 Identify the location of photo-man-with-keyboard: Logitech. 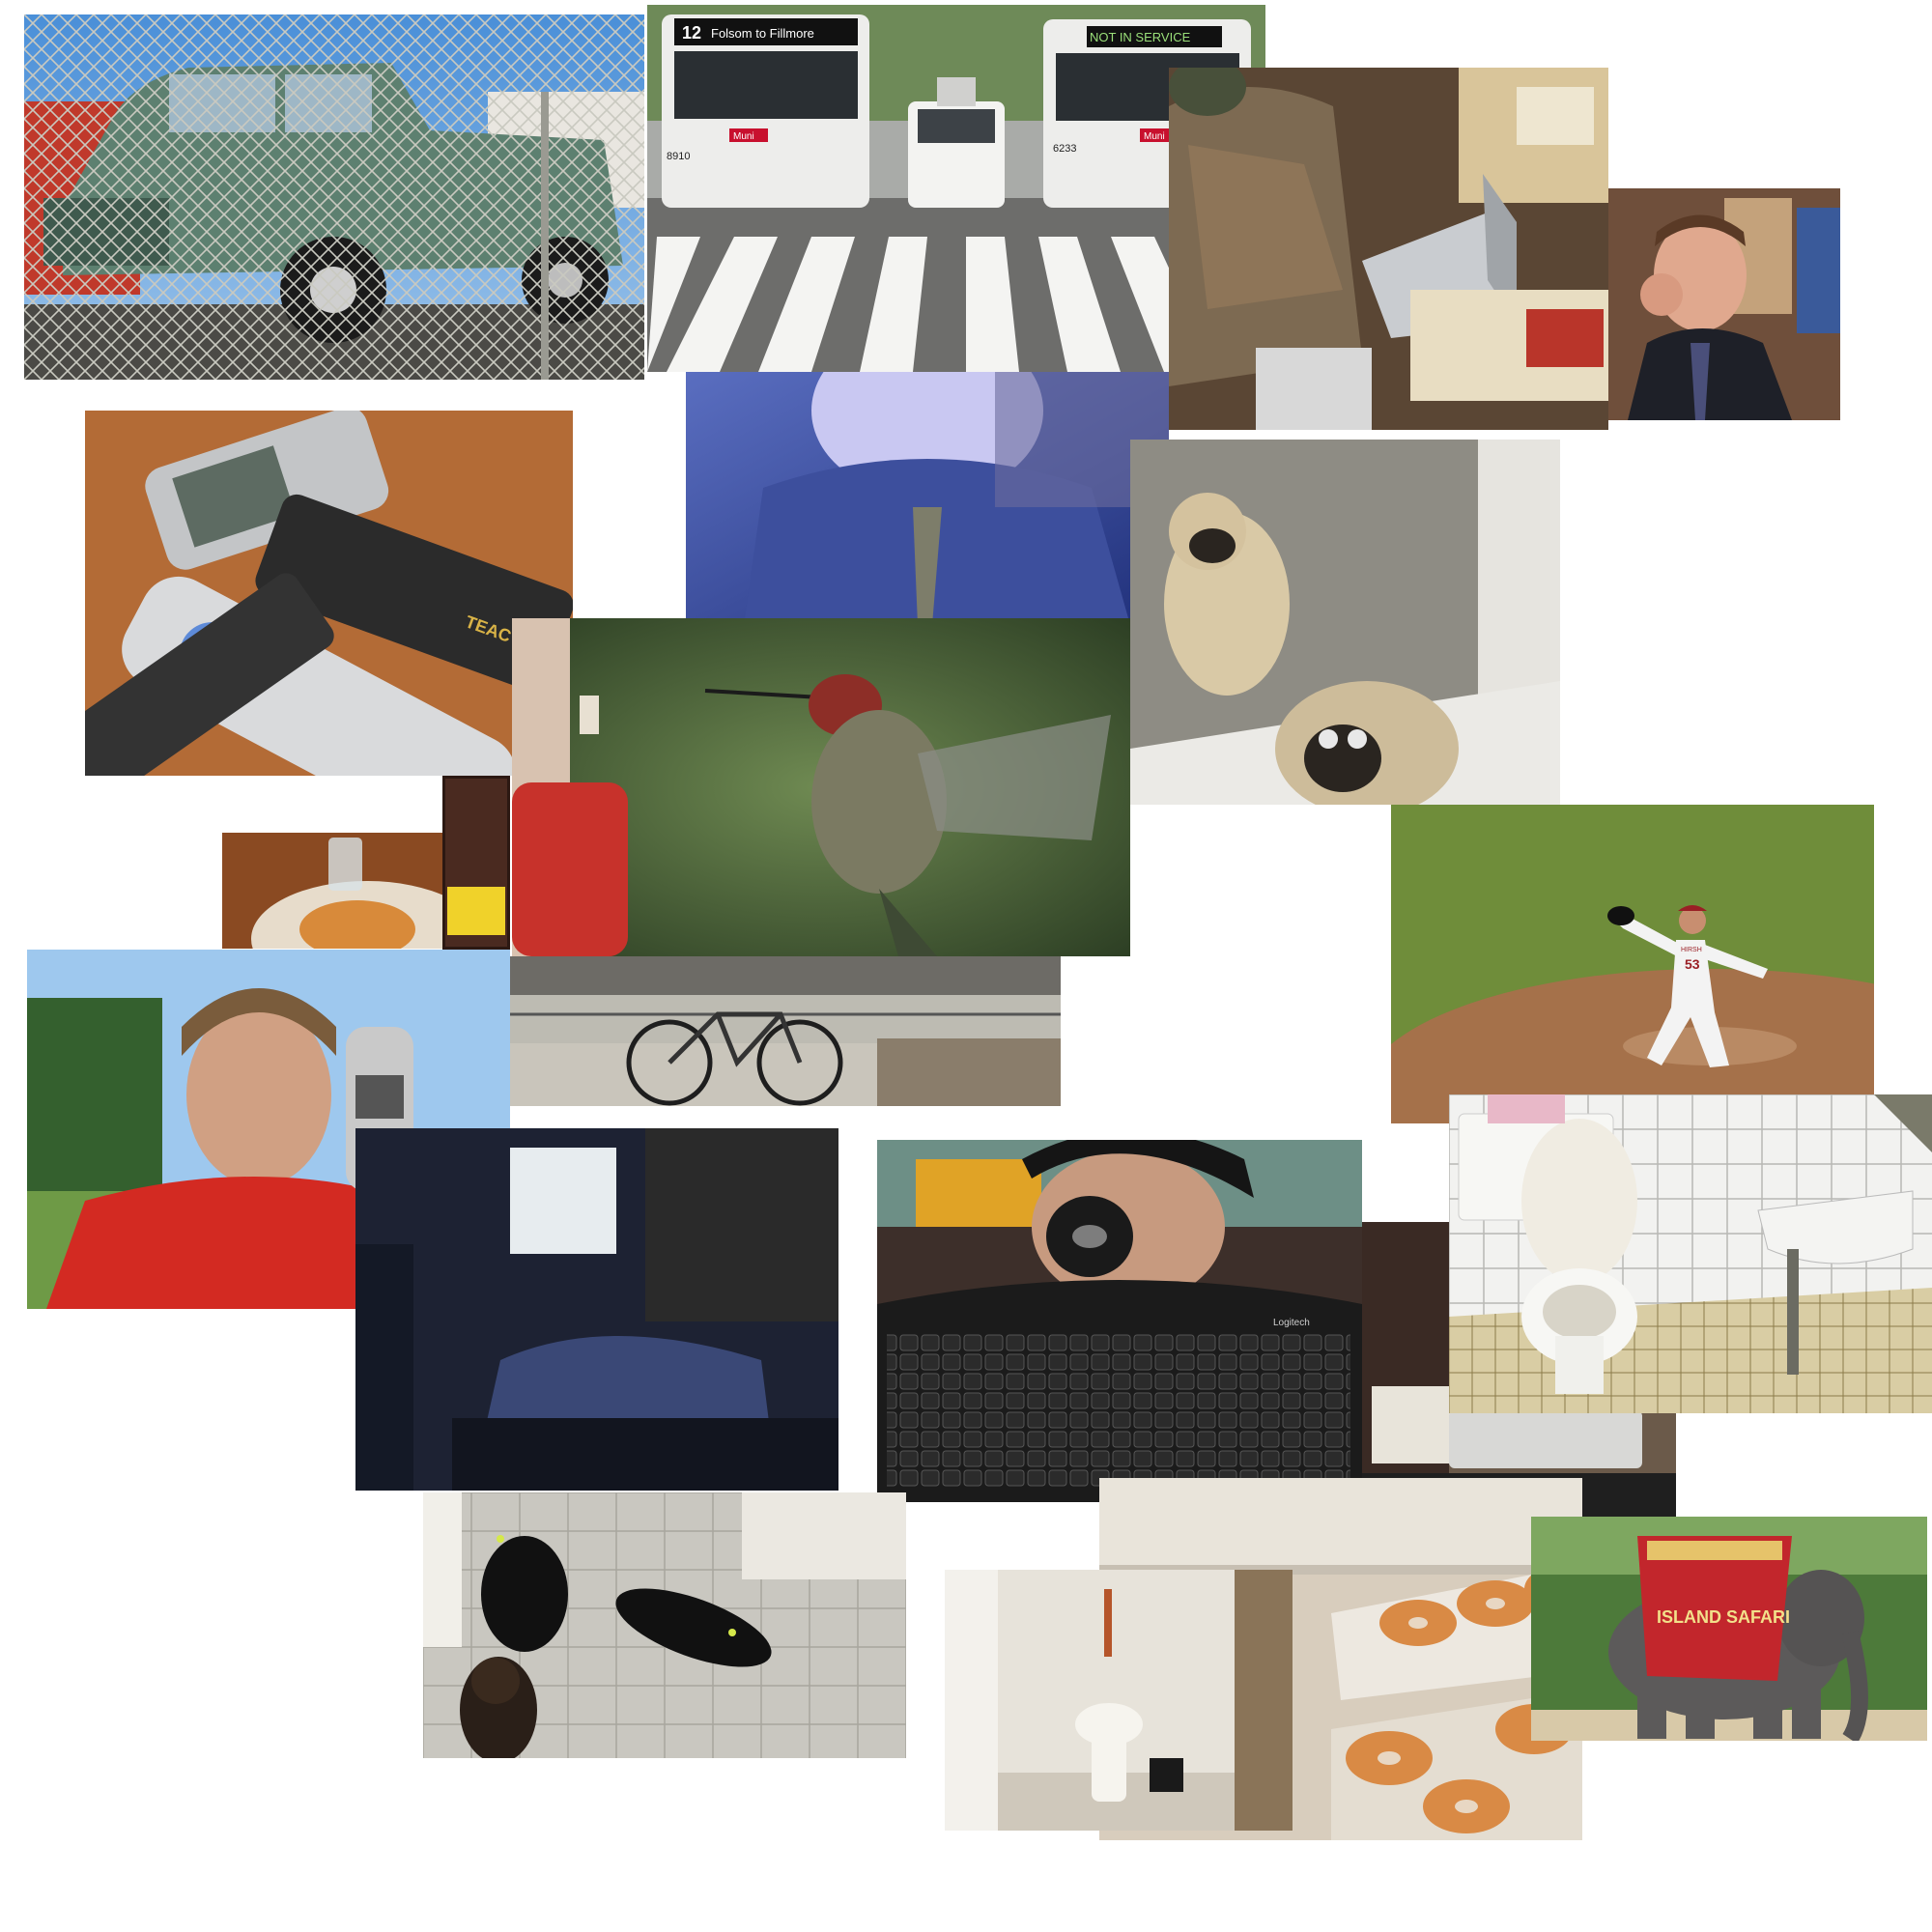
(1119, 1321).